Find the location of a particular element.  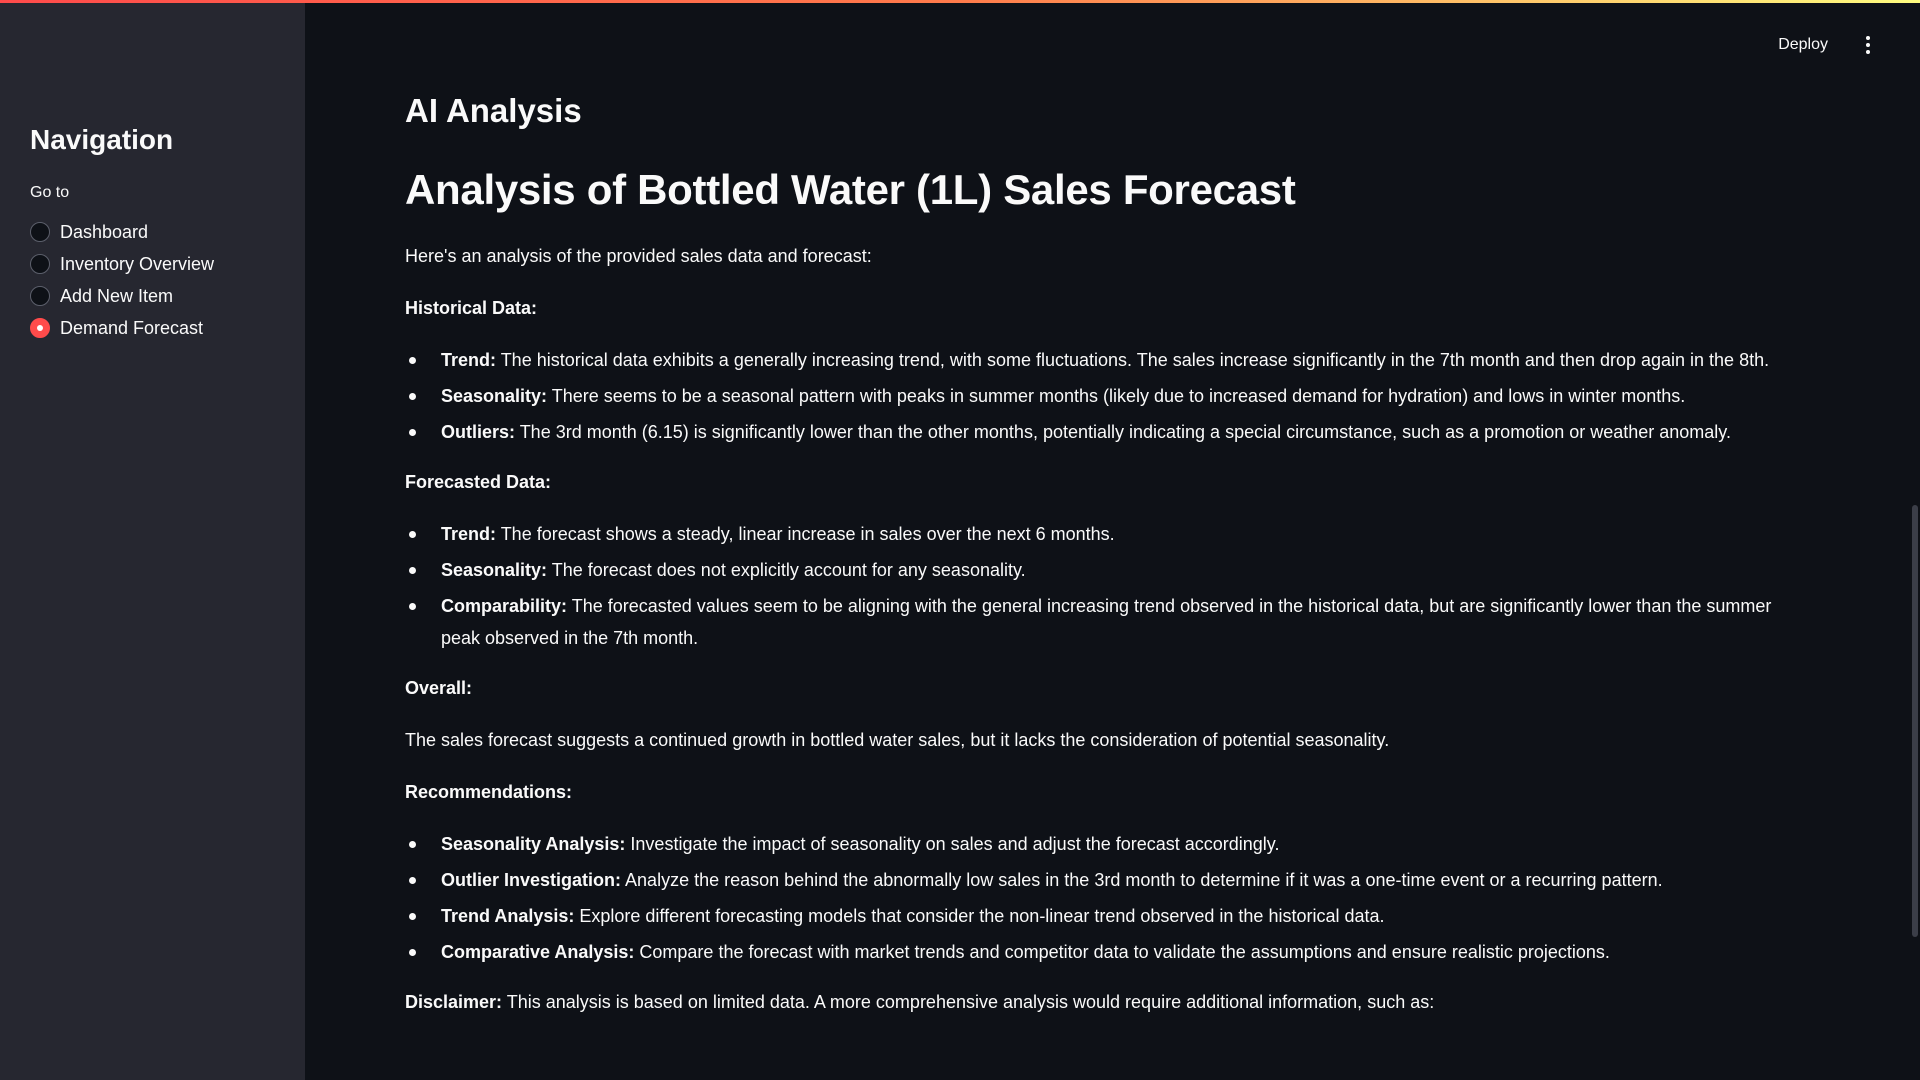

top-decoration-bar is located at coordinates (960, 1).